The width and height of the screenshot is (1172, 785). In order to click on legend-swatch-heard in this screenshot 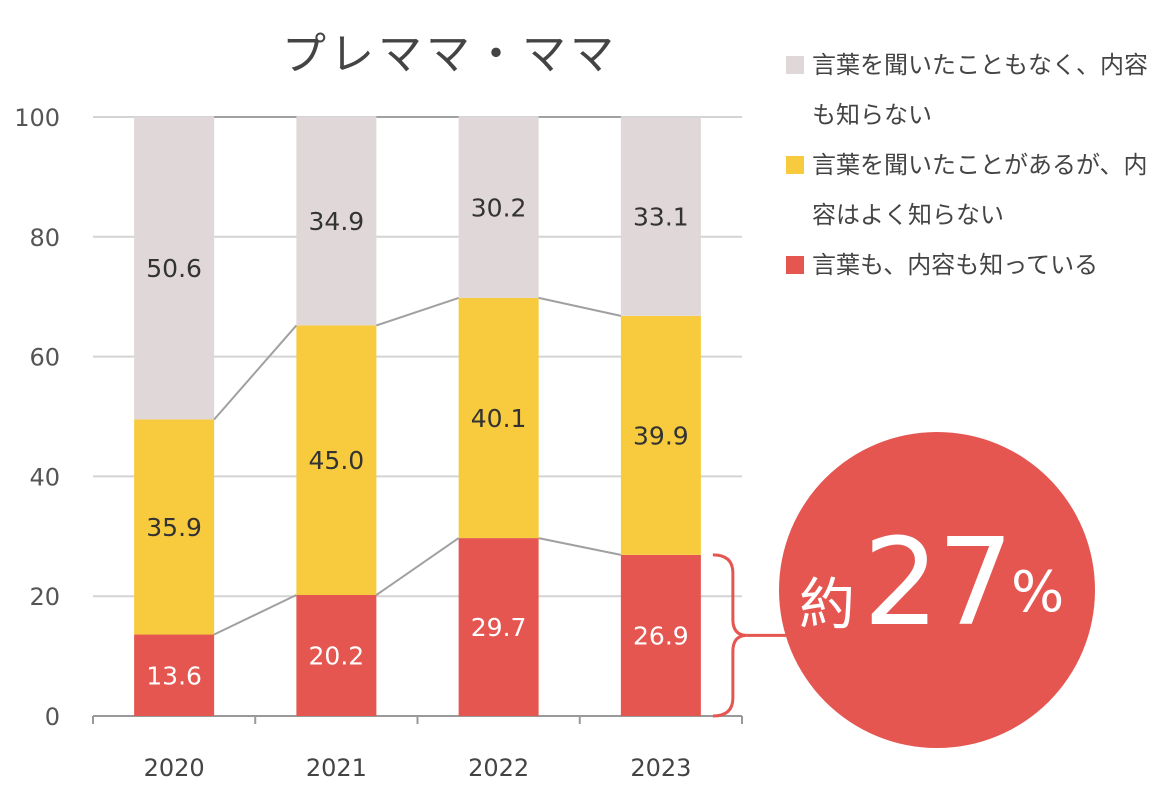, I will do `click(795, 165)`.